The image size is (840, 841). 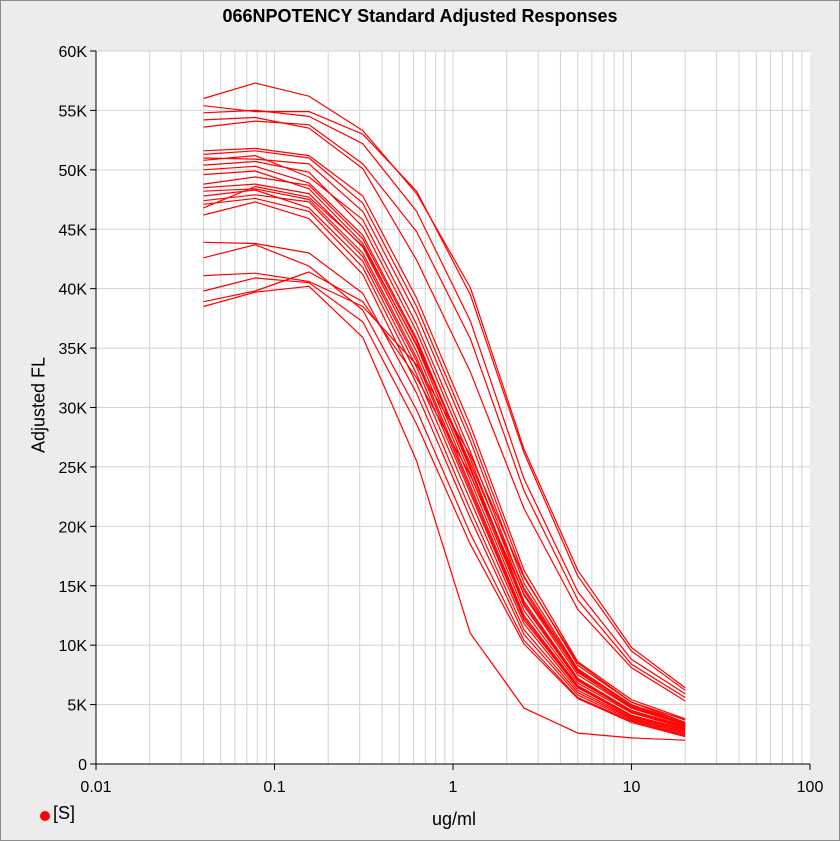 I want to click on y-tick-label: 35K, so click(x=73, y=349).